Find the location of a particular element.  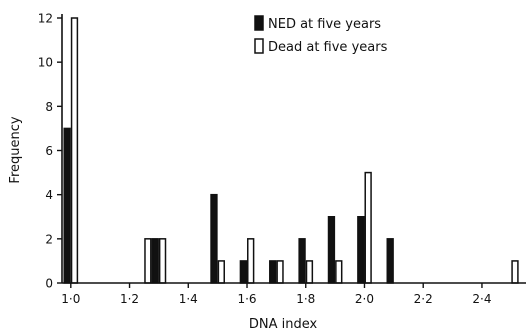

legend-label-ned: NED at five years is located at coordinates (324, 24).